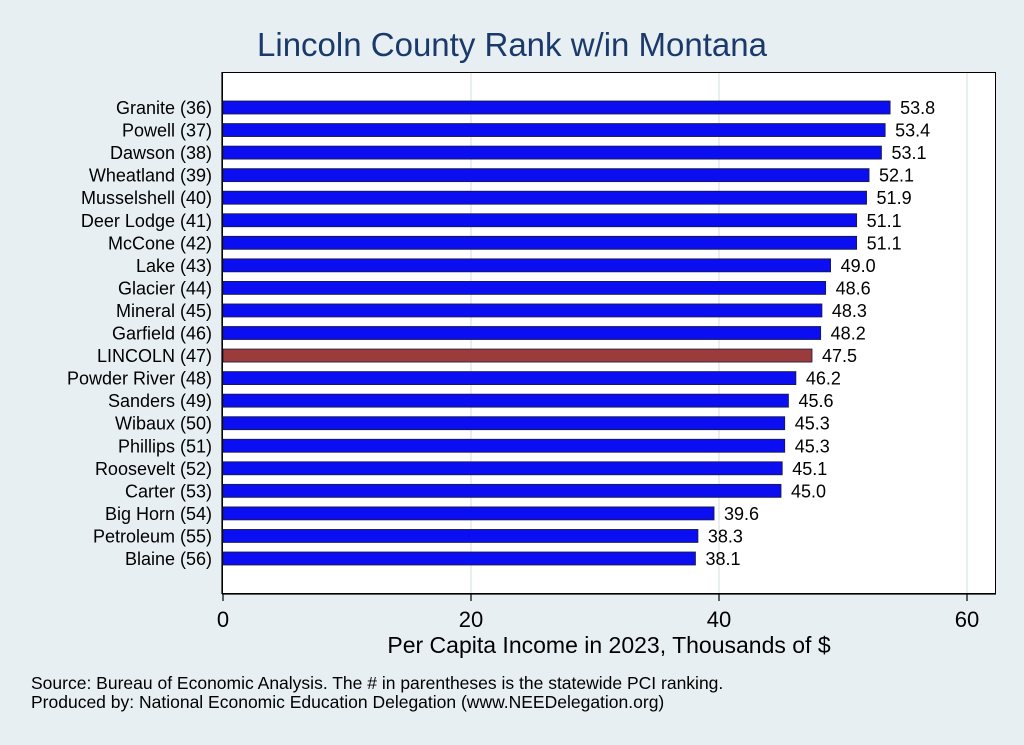 The image size is (1024, 745). What do you see at coordinates (164, 311) in the screenshot?
I see `category-label: Mineral (45)` at bounding box center [164, 311].